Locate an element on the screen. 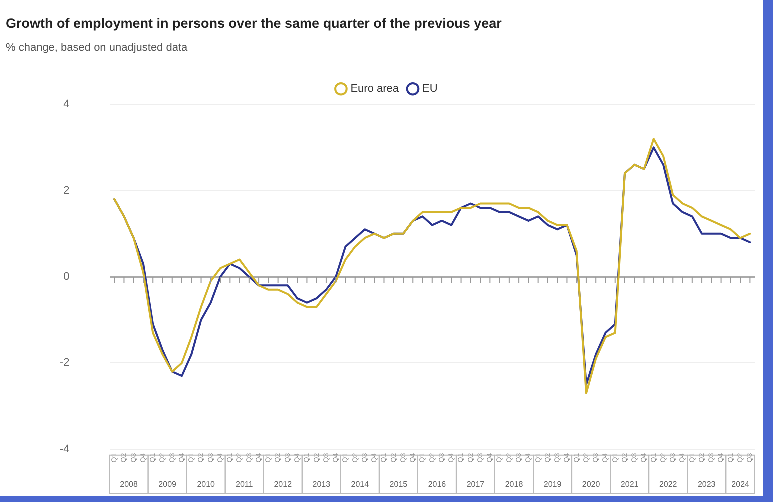 The width and height of the screenshot is (773, 502). text: 2012 is located at coordinates (283, 485).